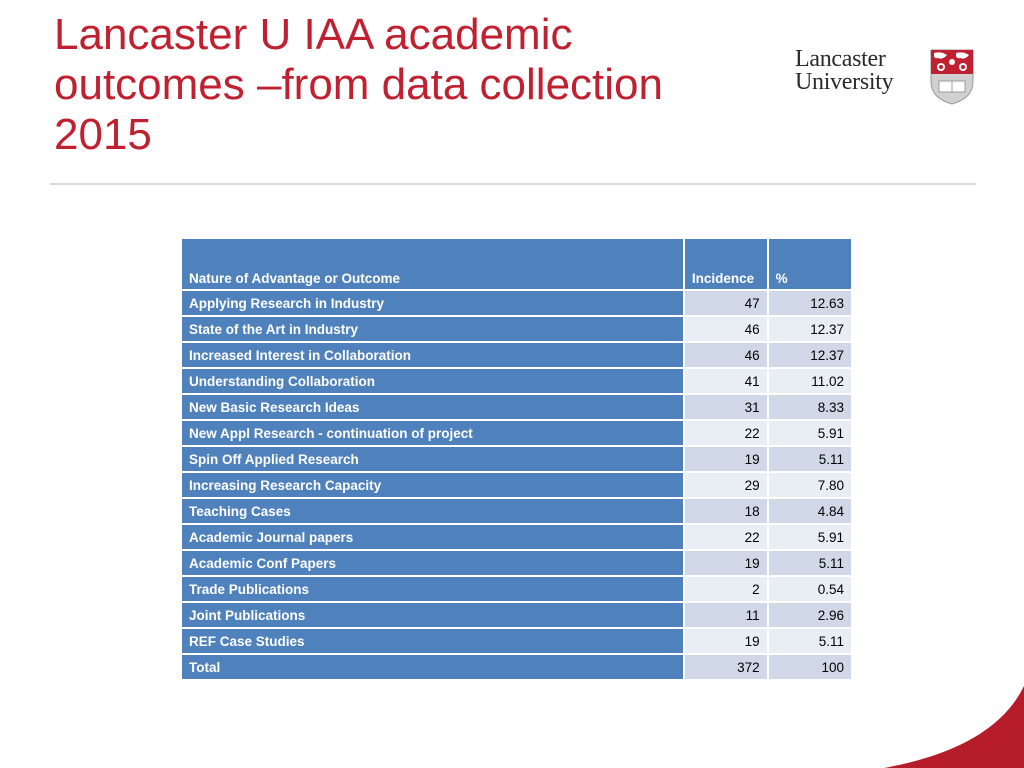  I want to click on table-row: Applying Research in Industry 47 12.63, so click(516, 304).